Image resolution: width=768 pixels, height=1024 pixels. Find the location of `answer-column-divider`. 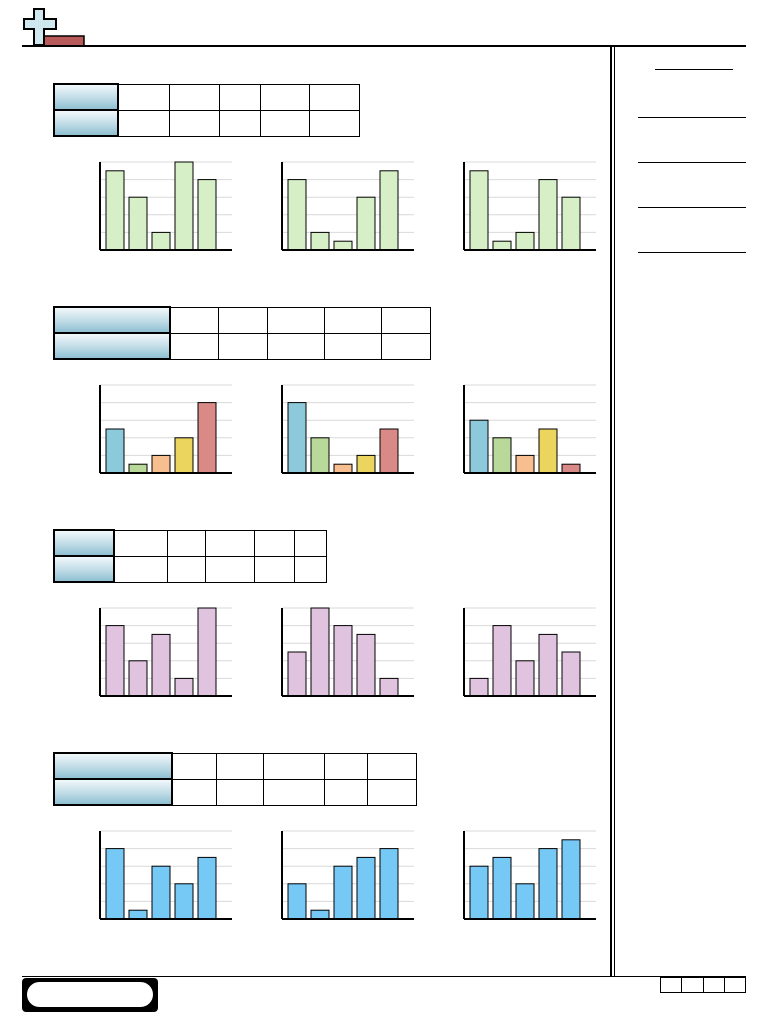

answer-column-divider is located at coordinates (611, 512).